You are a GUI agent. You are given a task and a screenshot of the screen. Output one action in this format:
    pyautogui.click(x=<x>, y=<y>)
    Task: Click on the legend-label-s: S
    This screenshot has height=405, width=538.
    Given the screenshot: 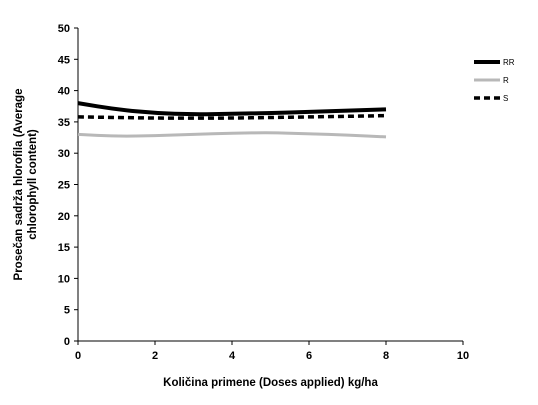 What is the action you would take?
    pyautogui.click(x=505, y=98)
    